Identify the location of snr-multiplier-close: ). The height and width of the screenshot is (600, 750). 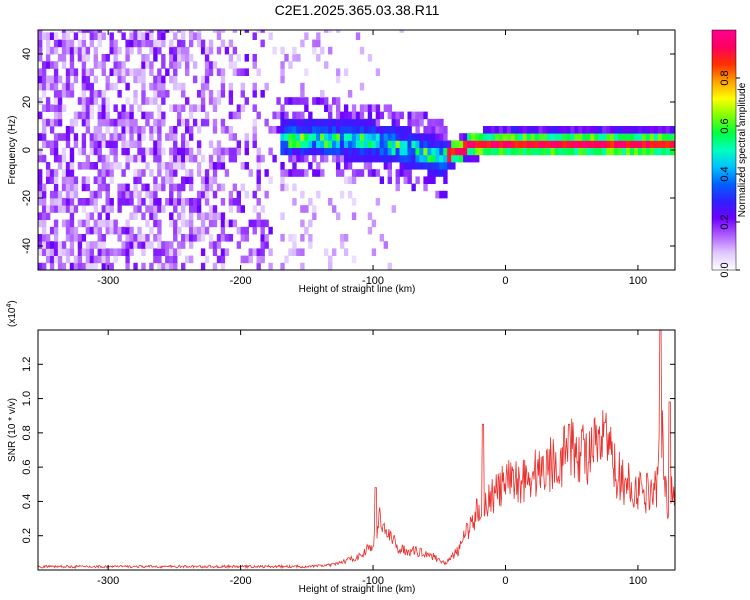
(12, 301).